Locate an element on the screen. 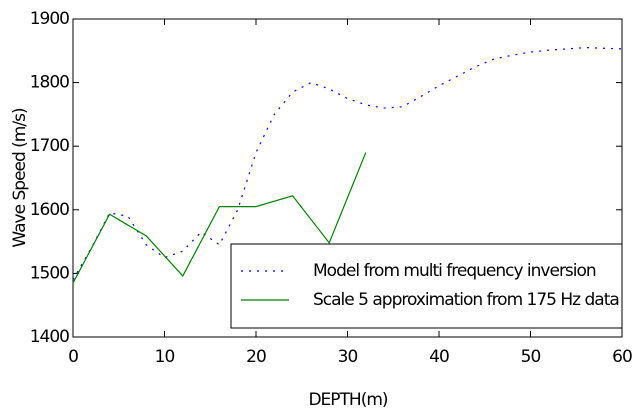  x-axis-label: DEPTH(m) is located at coordinates (347, 400).